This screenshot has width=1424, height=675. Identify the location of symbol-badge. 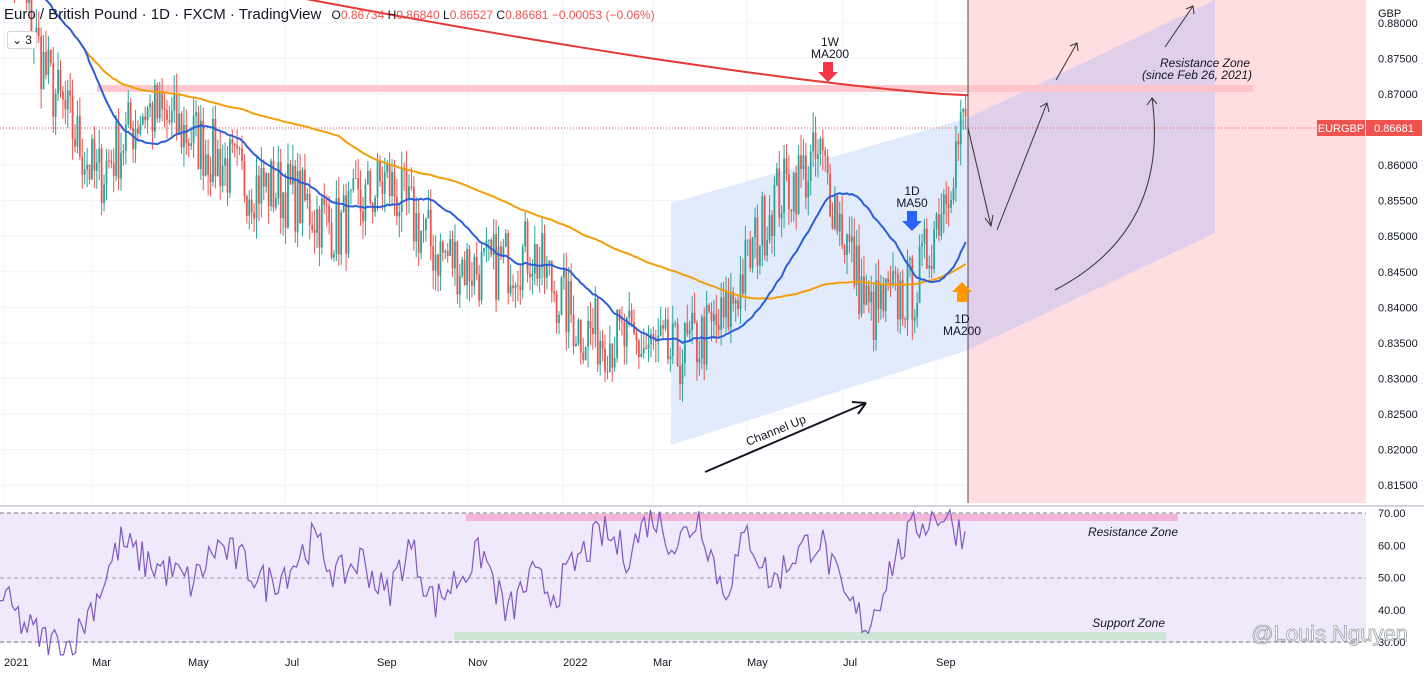
(1341, 128).